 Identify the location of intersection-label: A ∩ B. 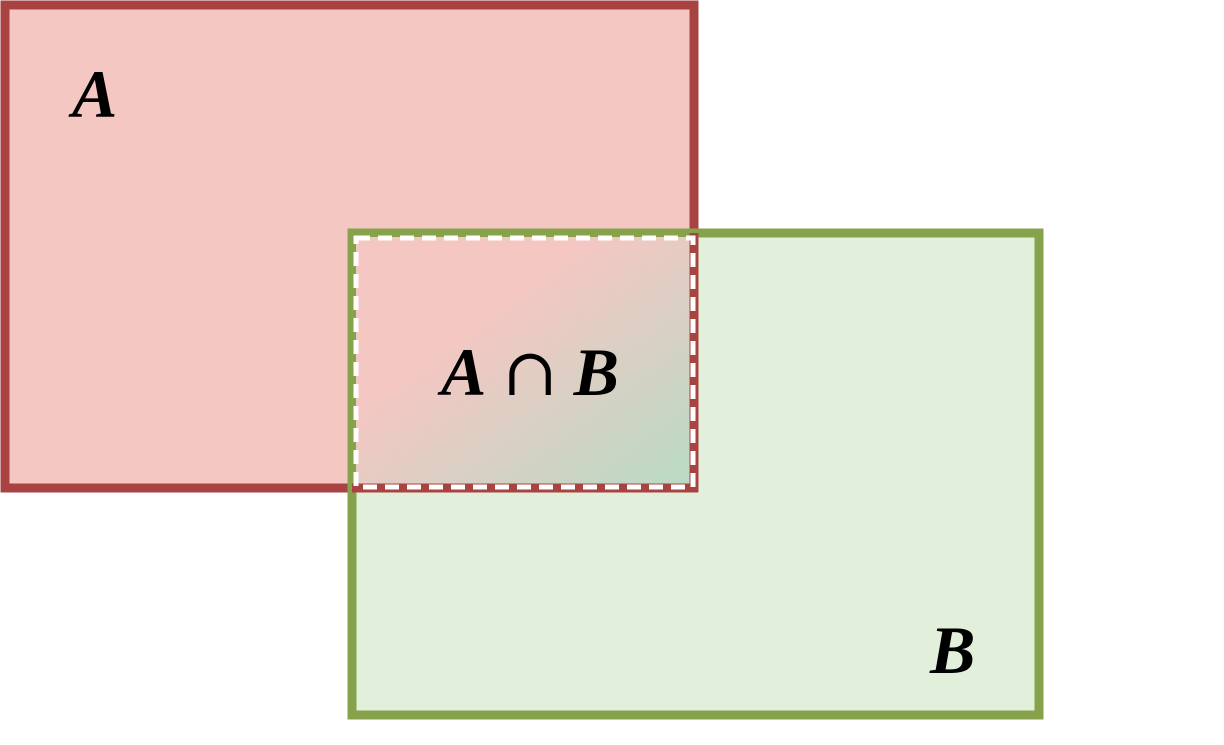
(528, 372).